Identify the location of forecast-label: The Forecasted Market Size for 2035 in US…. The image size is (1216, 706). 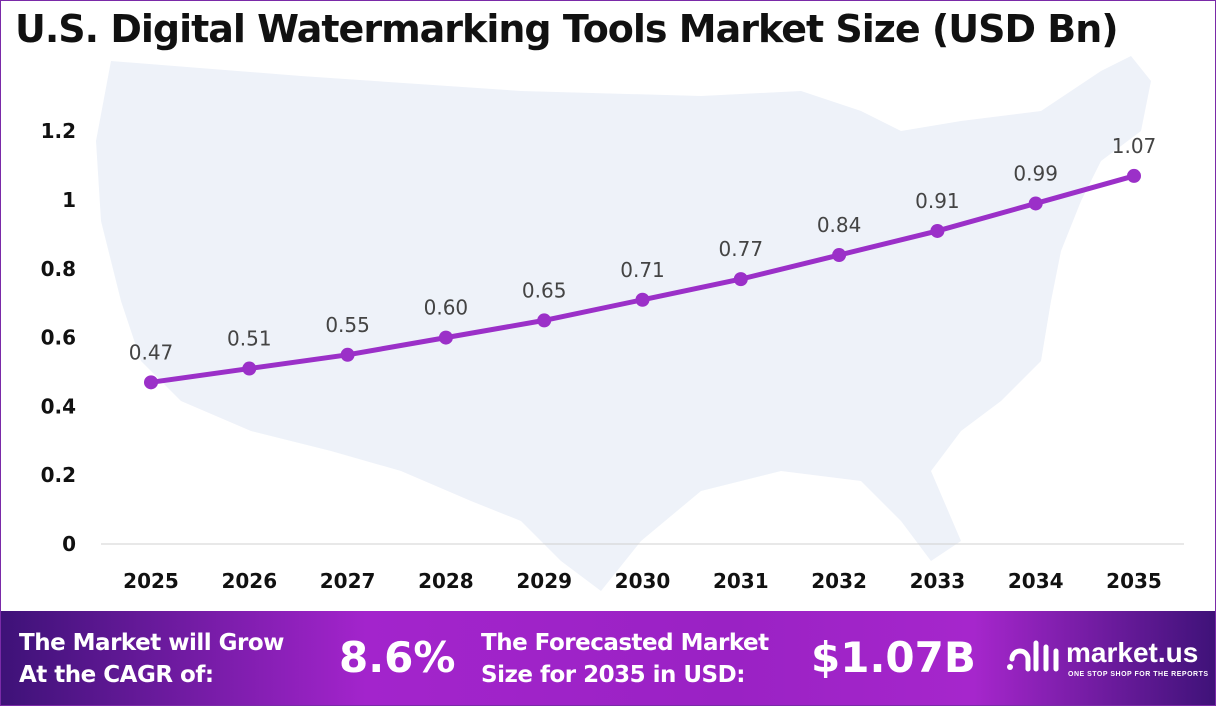
(625, 659).